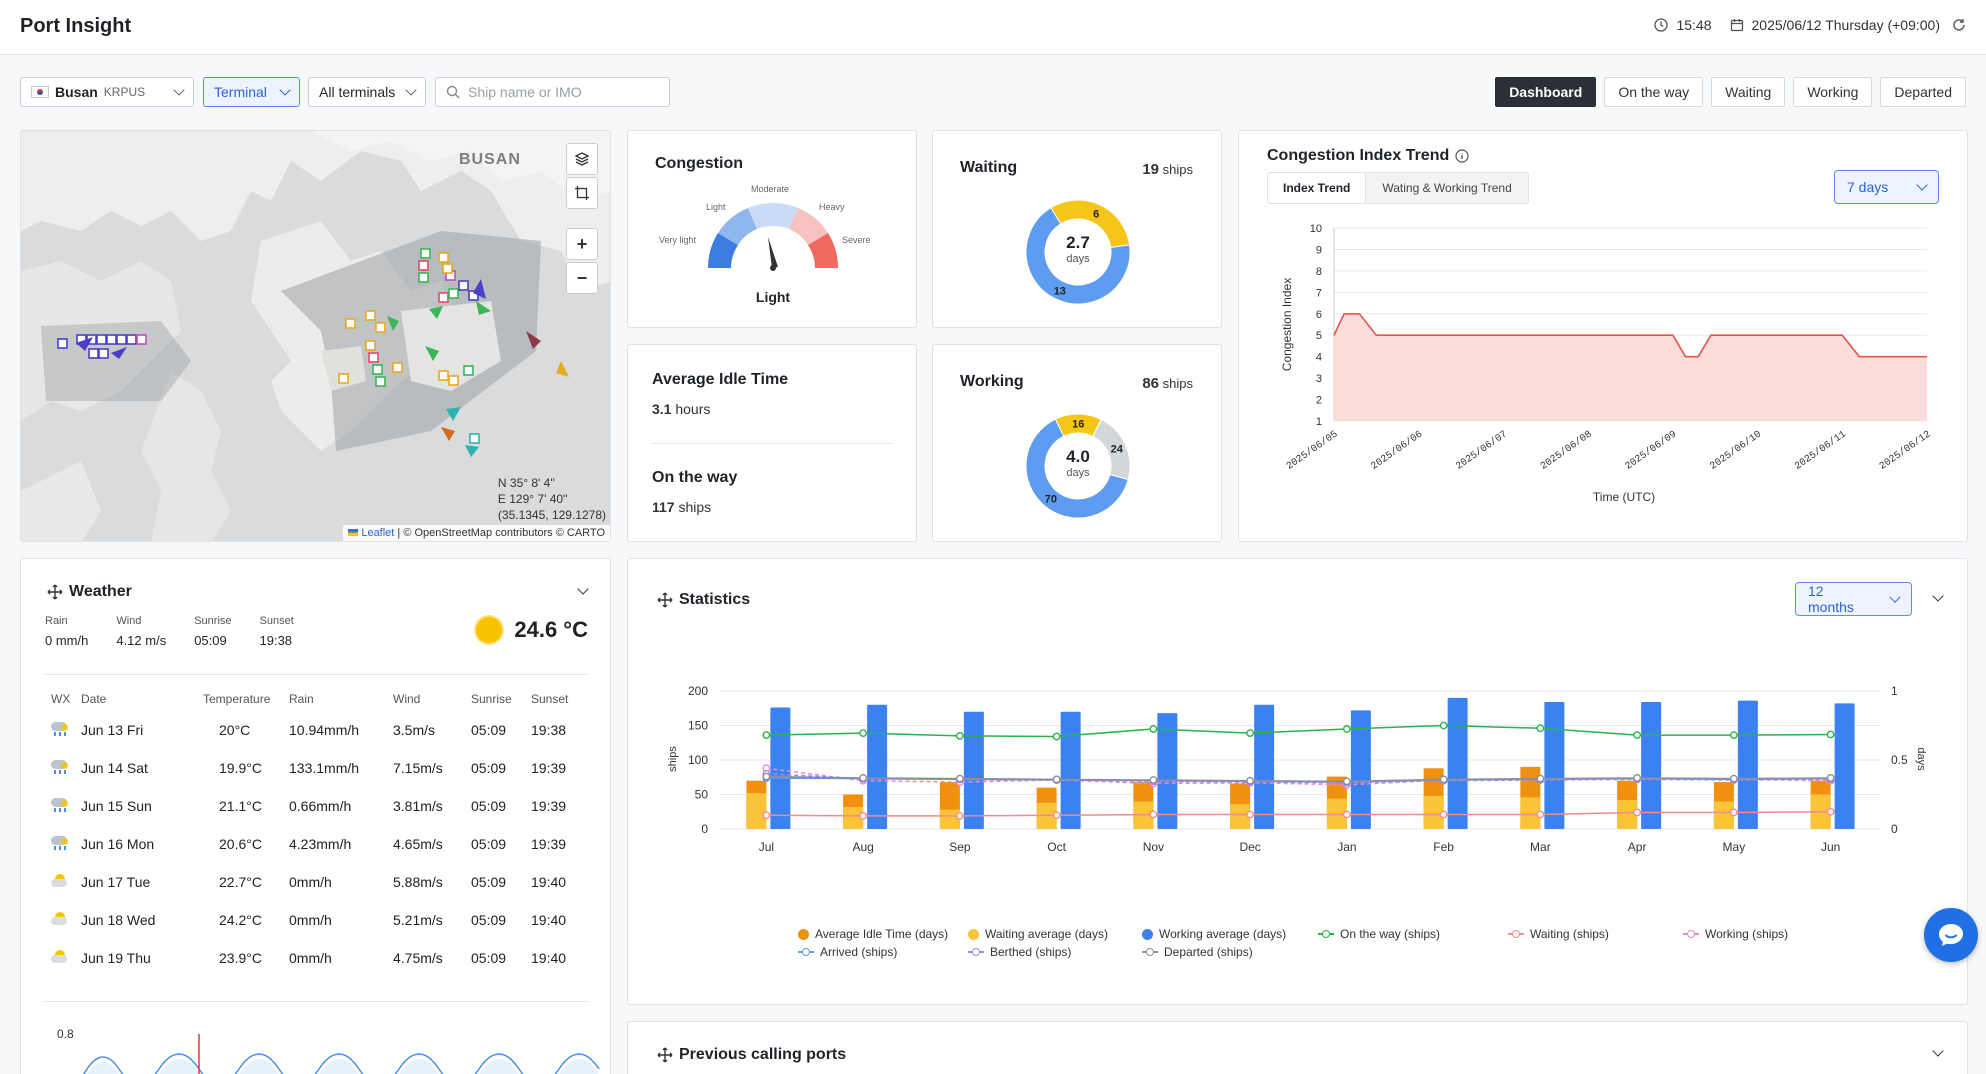 The width and height of the screenshot is (1986, 1074). I want to click on x-tick-label: Apr, so click(1637, 847).